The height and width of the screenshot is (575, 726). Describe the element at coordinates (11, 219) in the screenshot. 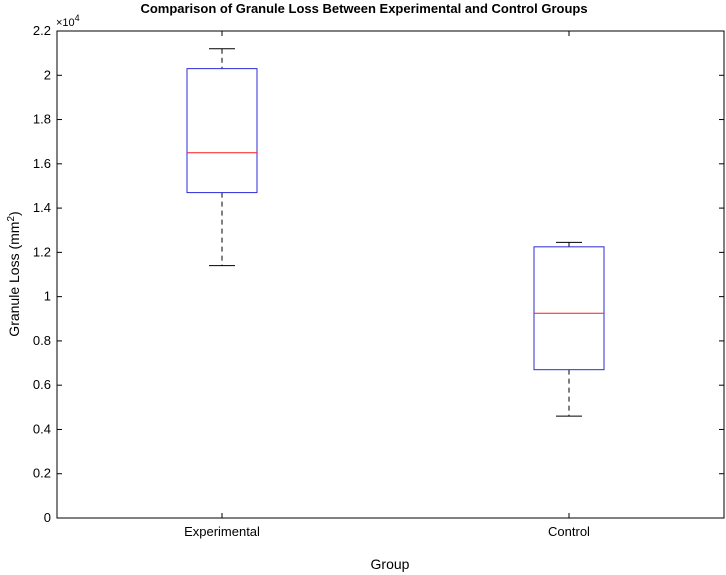

I see `y-axis-label-superscript: 2` at that location.